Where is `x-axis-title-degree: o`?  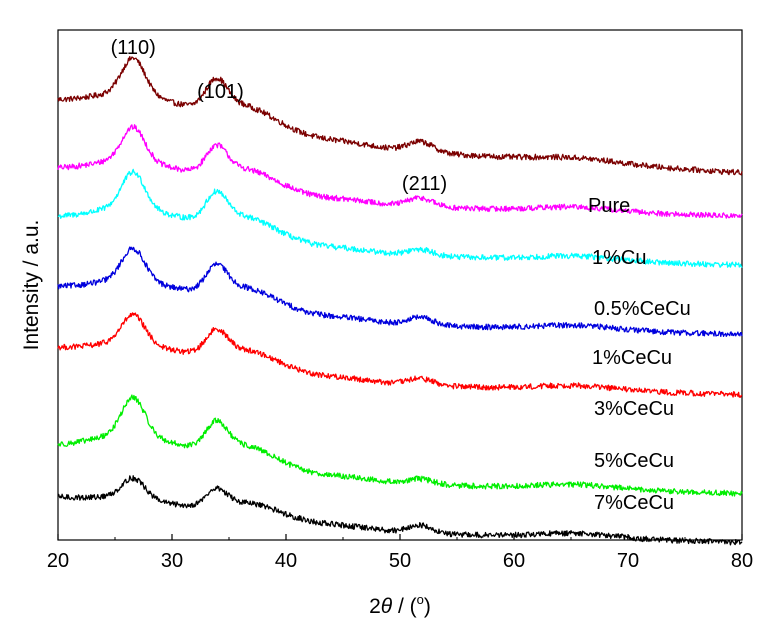 x-axis-title-degree: o is located at coordinates (420, 599).